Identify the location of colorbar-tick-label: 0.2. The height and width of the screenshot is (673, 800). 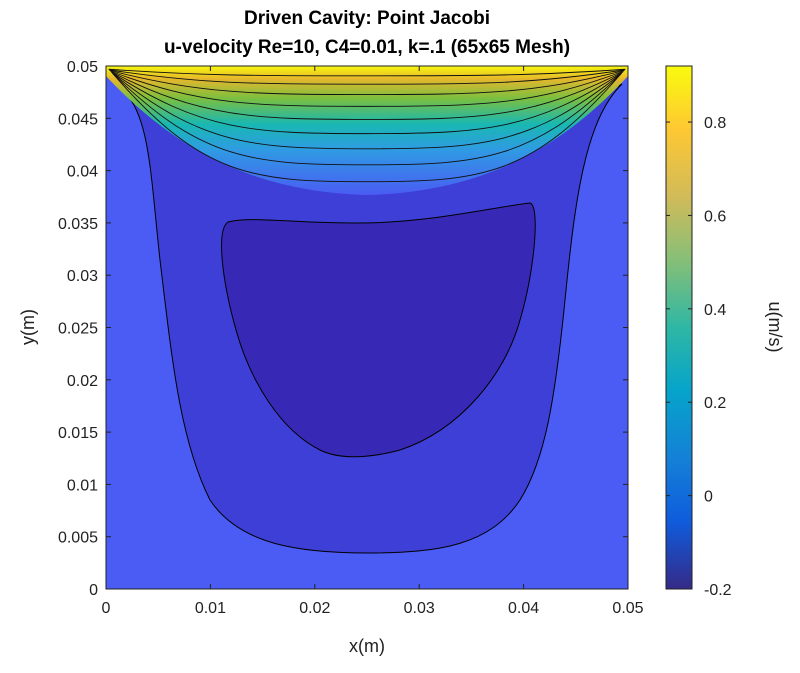
(715, 403).